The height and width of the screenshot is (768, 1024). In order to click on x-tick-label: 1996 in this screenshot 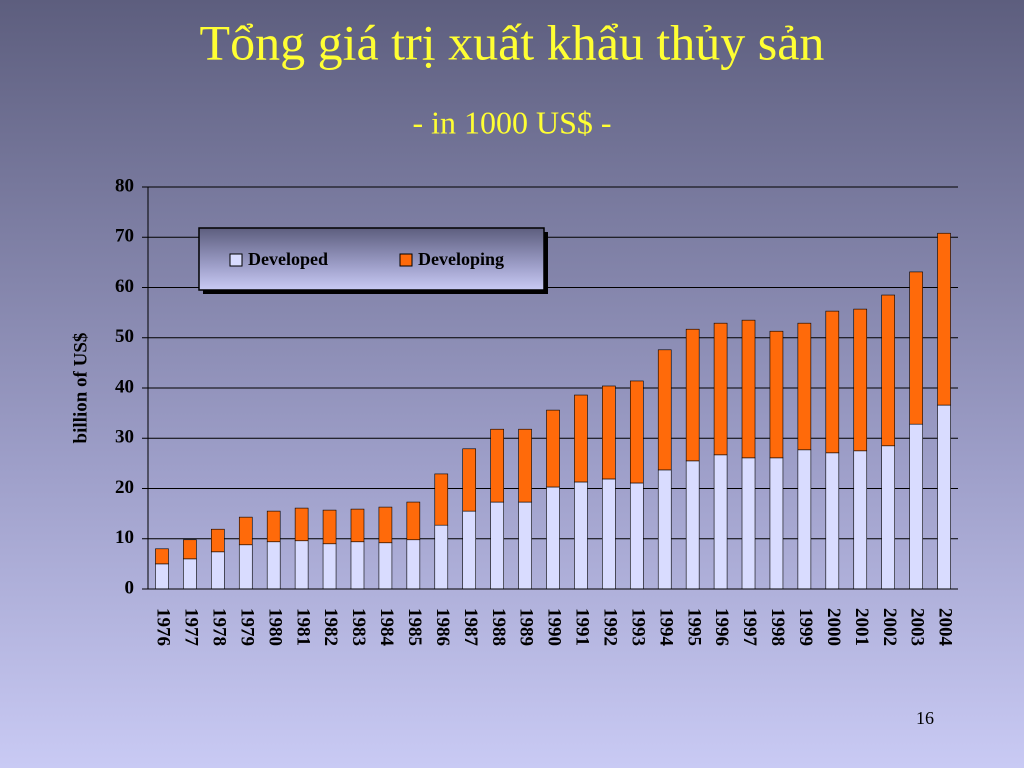, I will do `click(721, 627)`.